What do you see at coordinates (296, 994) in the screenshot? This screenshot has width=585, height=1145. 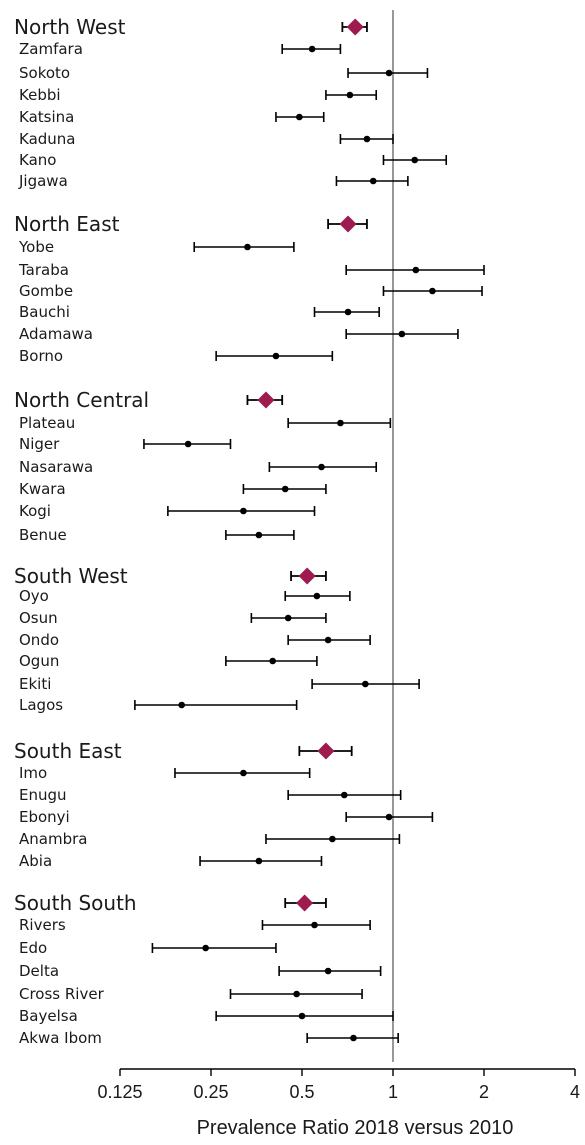 I see `state-point-cross-river` at bounding box center [296, 994].